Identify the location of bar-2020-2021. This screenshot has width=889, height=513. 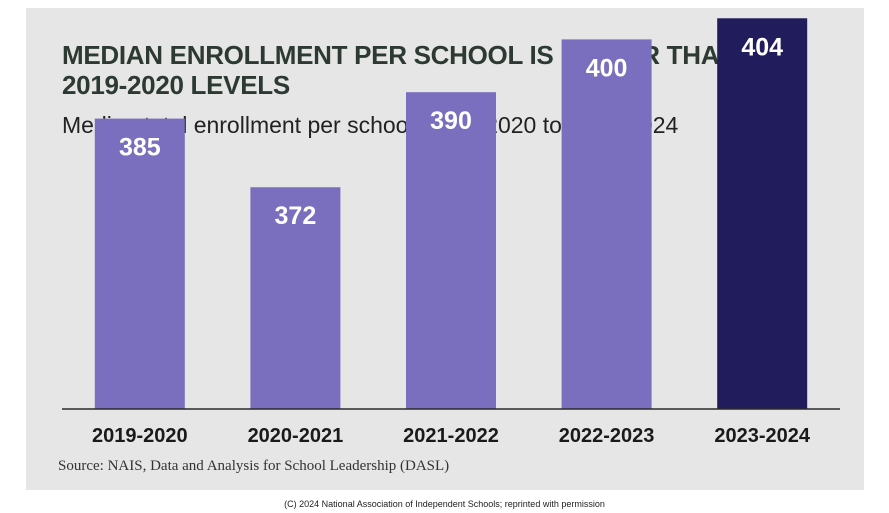
(295, 298).